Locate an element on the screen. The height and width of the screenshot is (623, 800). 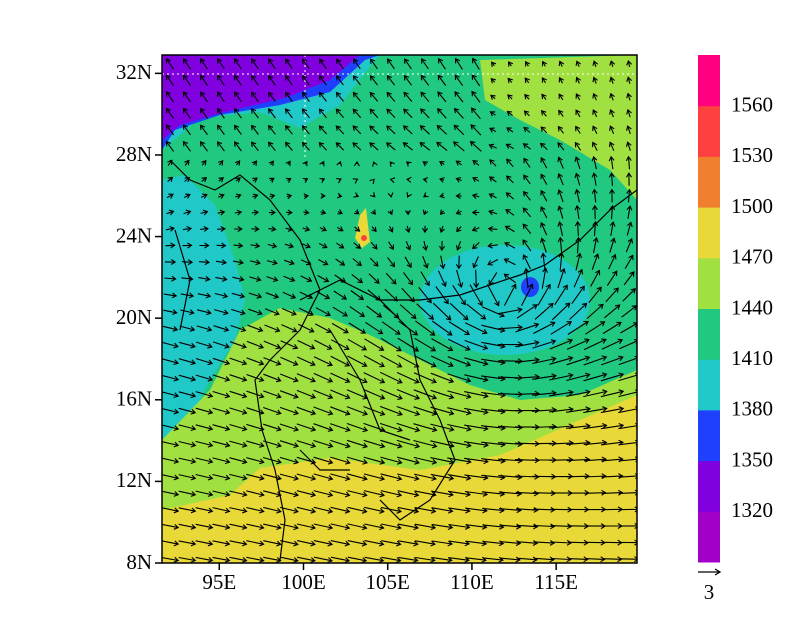
colorbar-label: 1410 is located at coordinates (752, 358).